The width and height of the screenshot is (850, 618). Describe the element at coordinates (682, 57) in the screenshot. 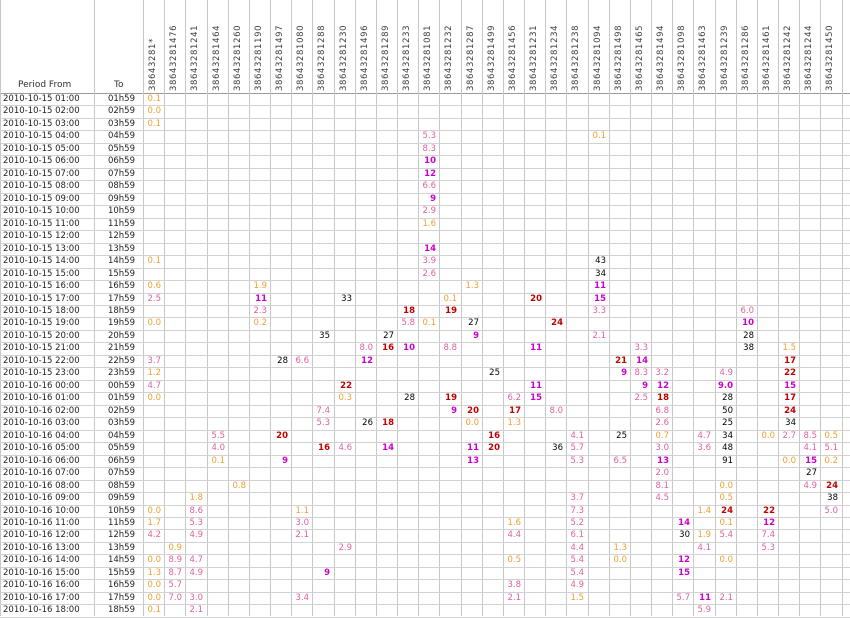

I see `column-header: 38643281098` at that location.